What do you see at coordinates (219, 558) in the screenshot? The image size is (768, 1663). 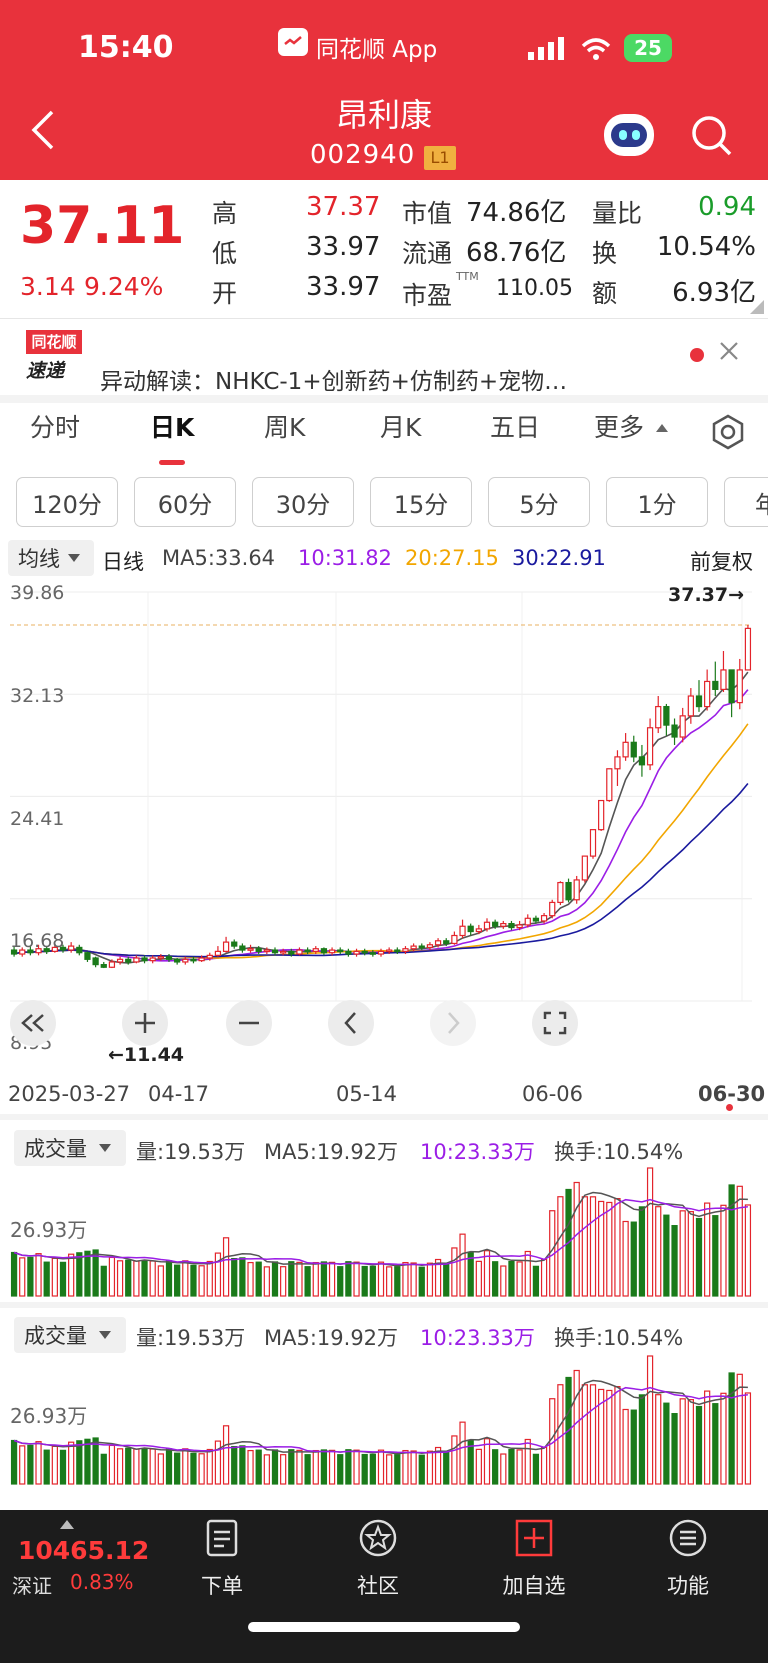 I see `ma5-value: MA5:33.64` at bounding box center [219, 558].